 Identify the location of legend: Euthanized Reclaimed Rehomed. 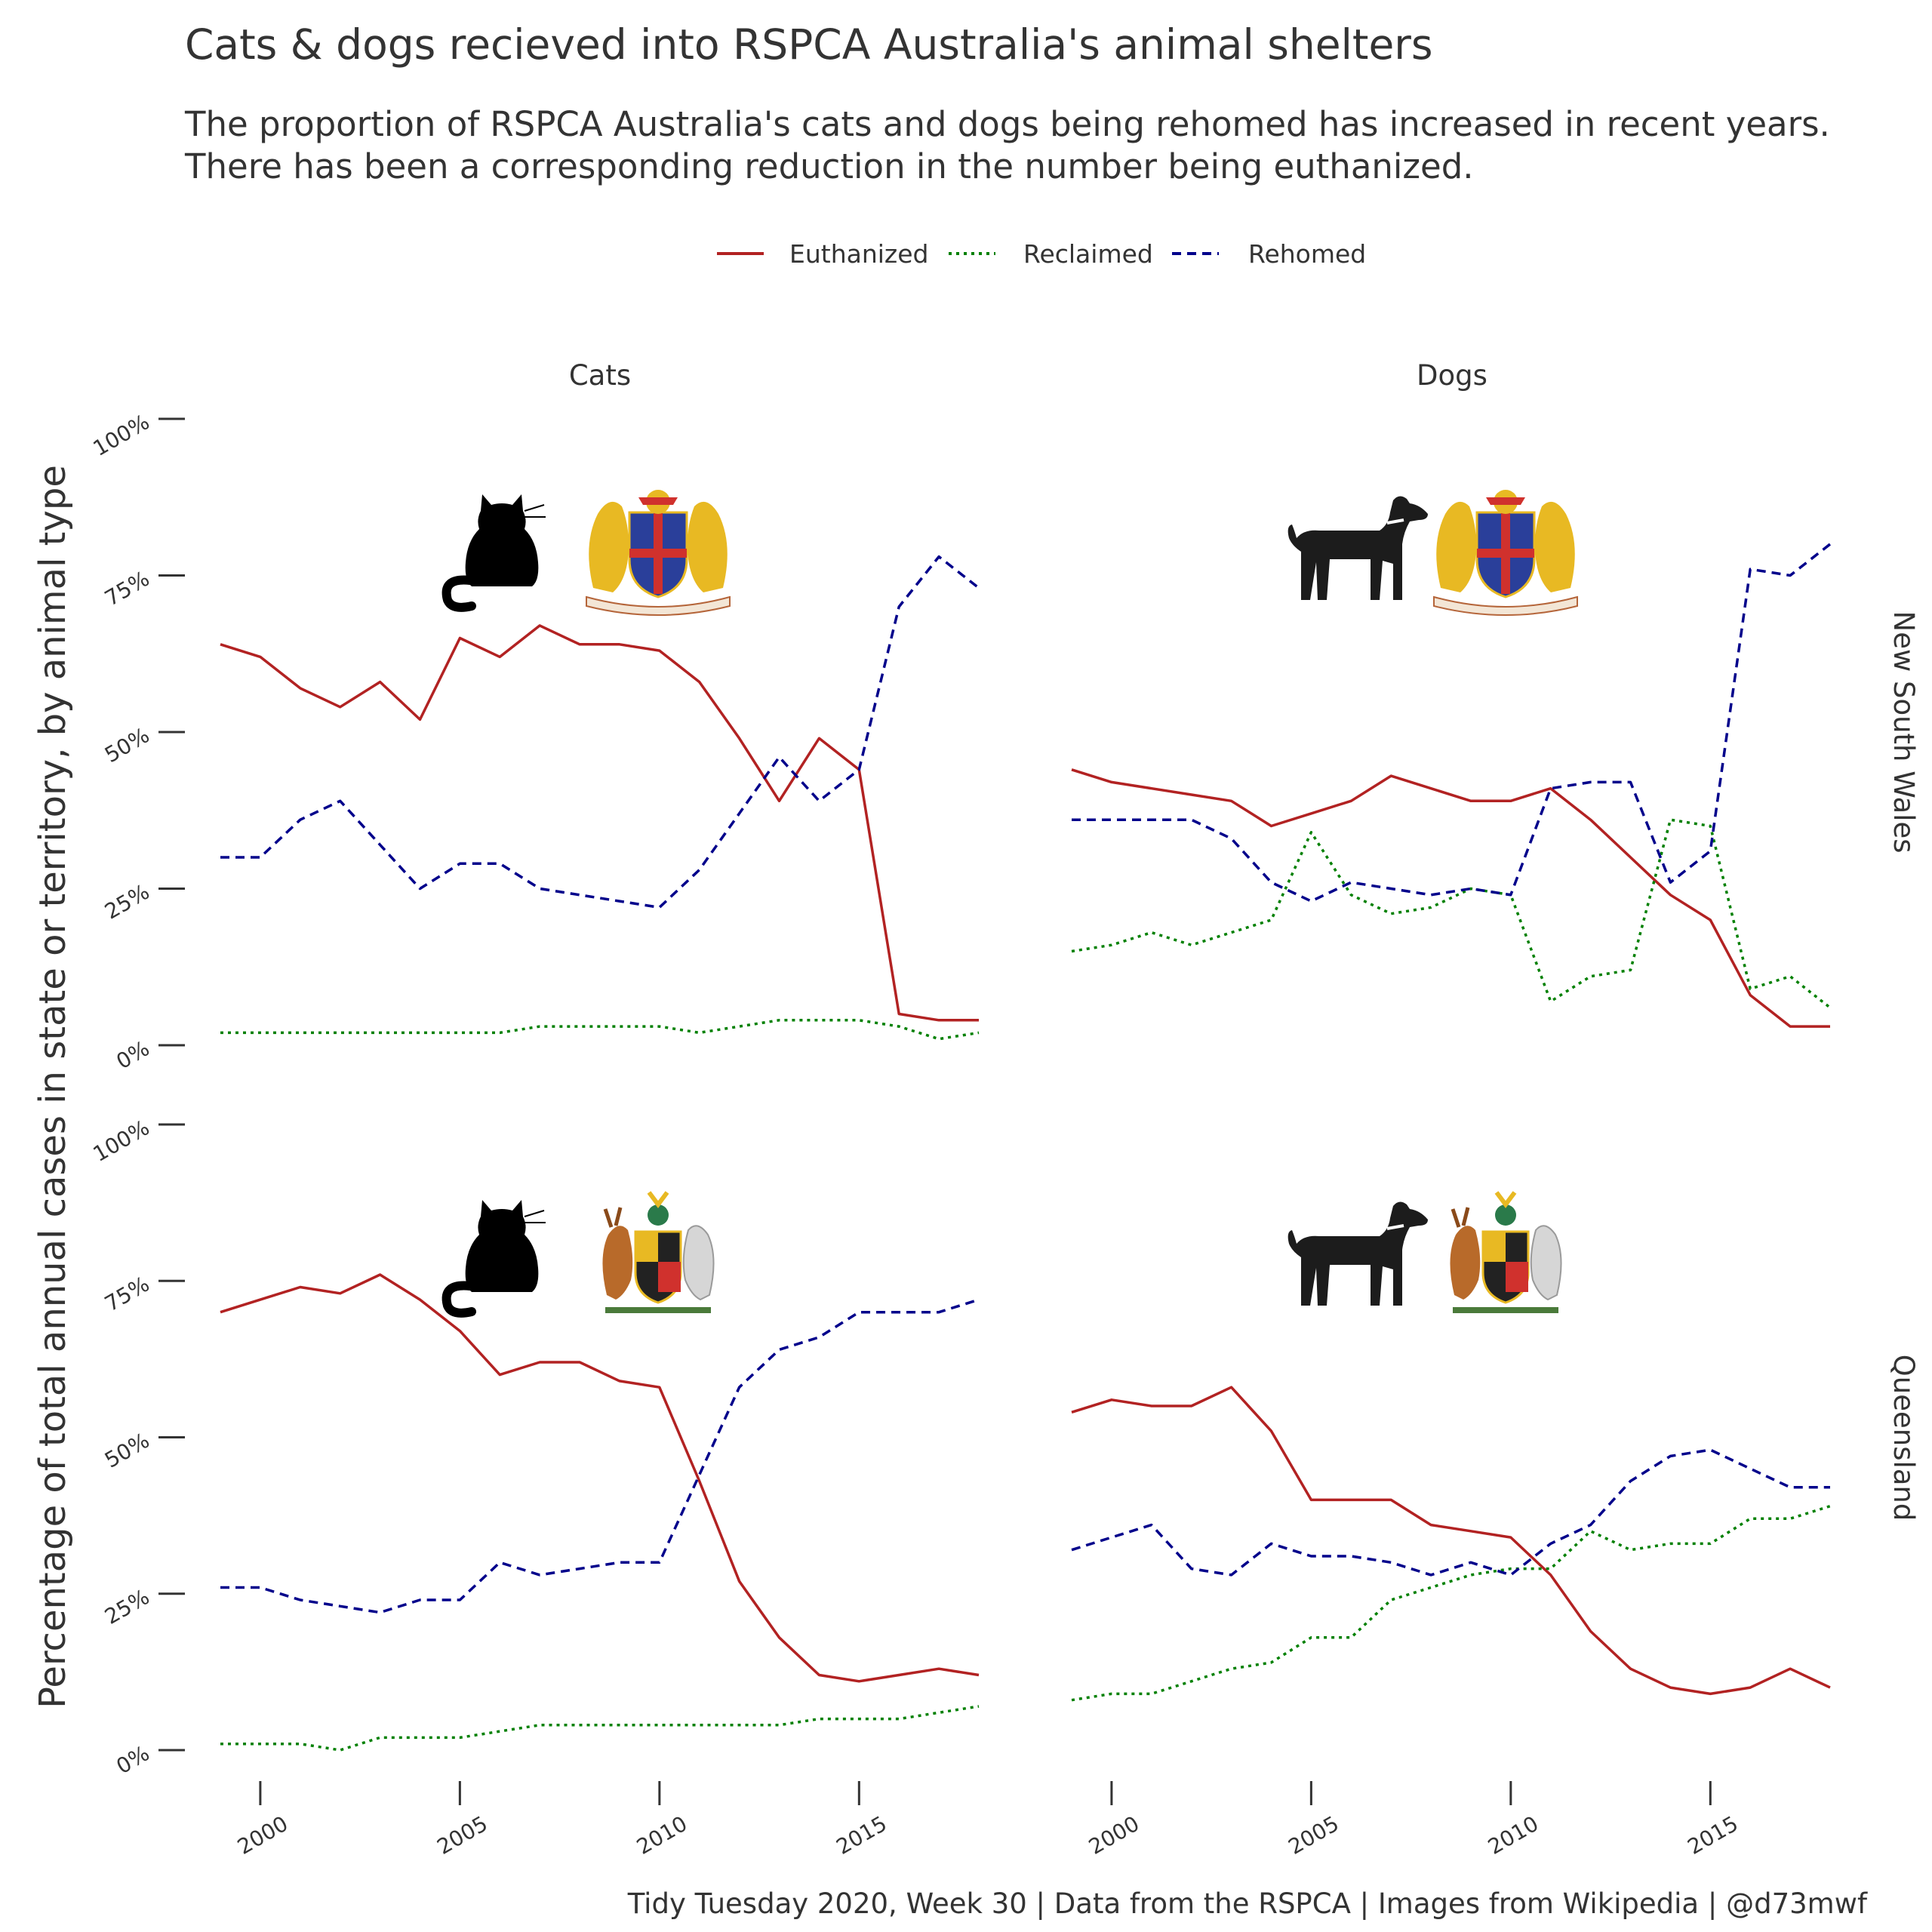
(1041, 254).